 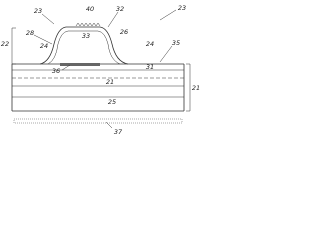 What do you see at coordinates (56, 71) in the screenshot?
I see `label: 36` at bounding box center [56, 71].